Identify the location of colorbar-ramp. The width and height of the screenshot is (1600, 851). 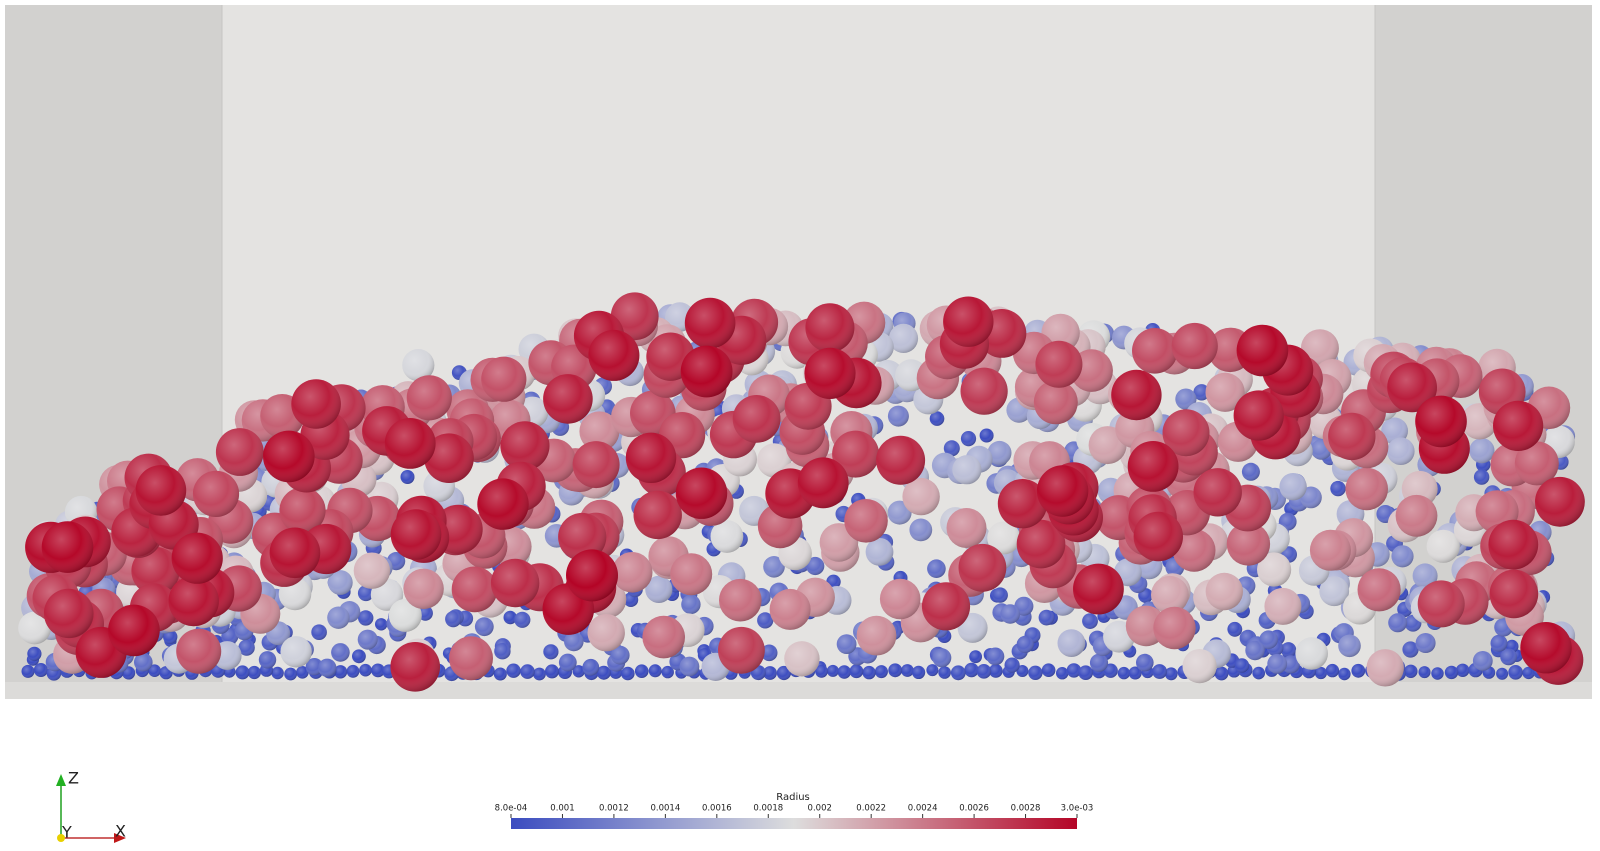
(794, 823).